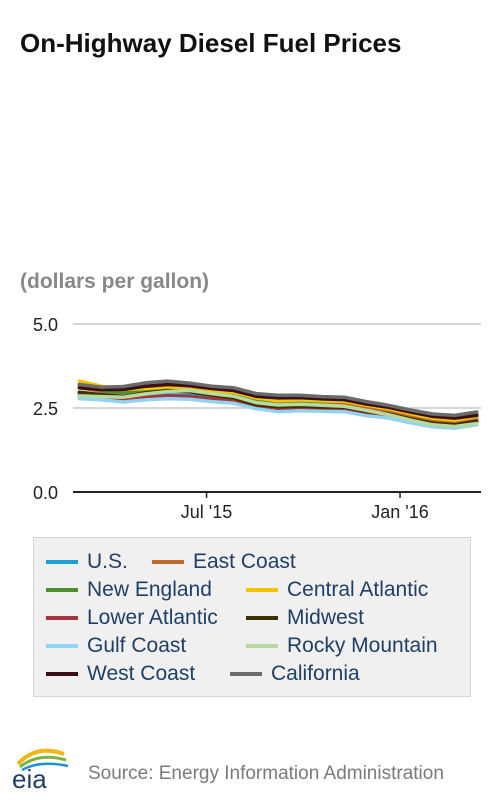 The image size is (500, 800). I want to click on legend-item-gulf-coast: Gulf Coast, so click(116, 646).